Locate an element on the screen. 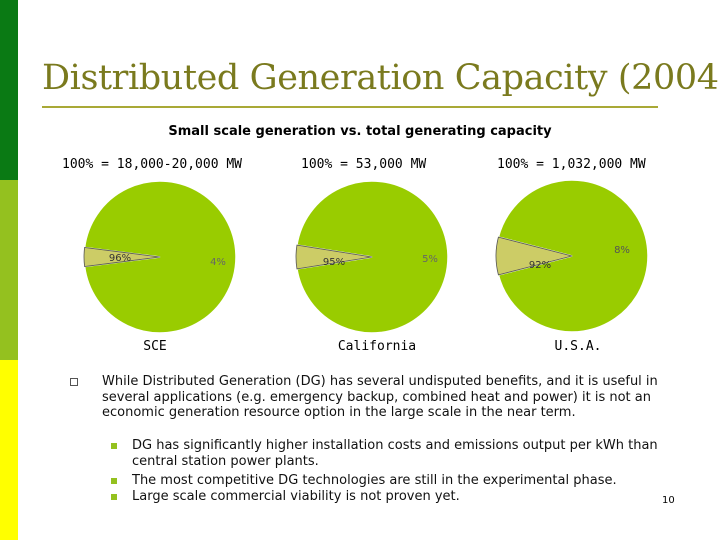  pie-header-sce: 100% = 18,000-20,000 MW is located at coordinates (152, 164).